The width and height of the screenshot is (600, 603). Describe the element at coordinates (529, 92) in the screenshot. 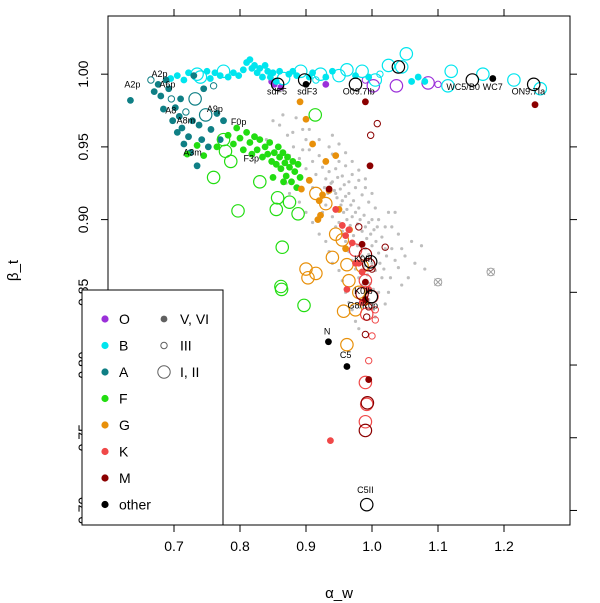

I see `annotation-label: ON9.7Ia` at that location.